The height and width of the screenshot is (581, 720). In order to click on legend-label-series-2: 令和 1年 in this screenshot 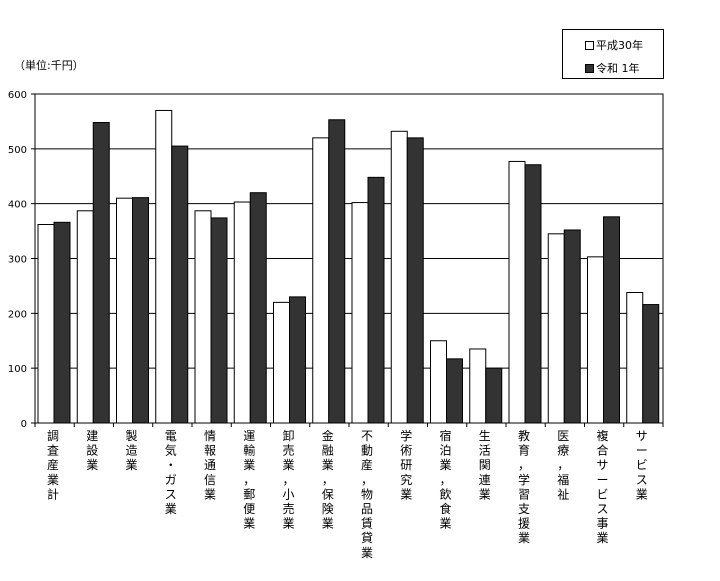, I will do `click(618, 68)`.